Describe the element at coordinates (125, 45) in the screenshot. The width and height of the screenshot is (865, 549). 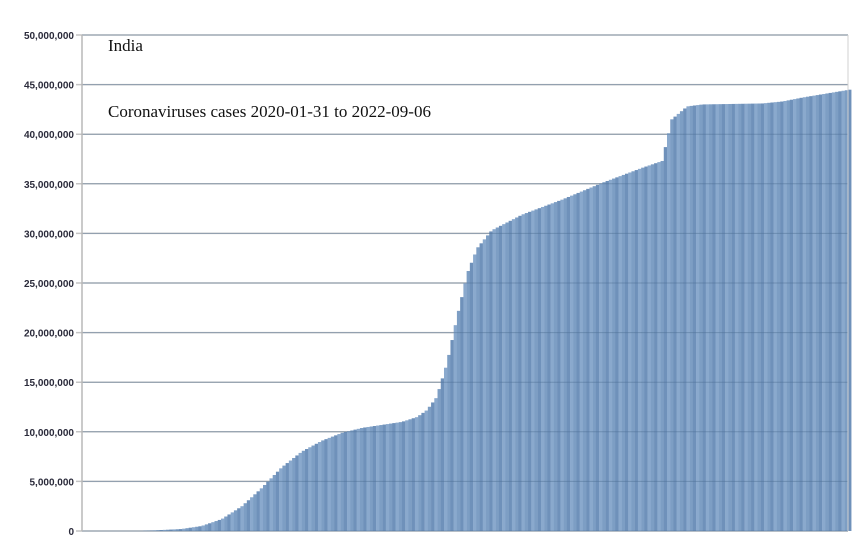
I see `chart-title: India` at that location.